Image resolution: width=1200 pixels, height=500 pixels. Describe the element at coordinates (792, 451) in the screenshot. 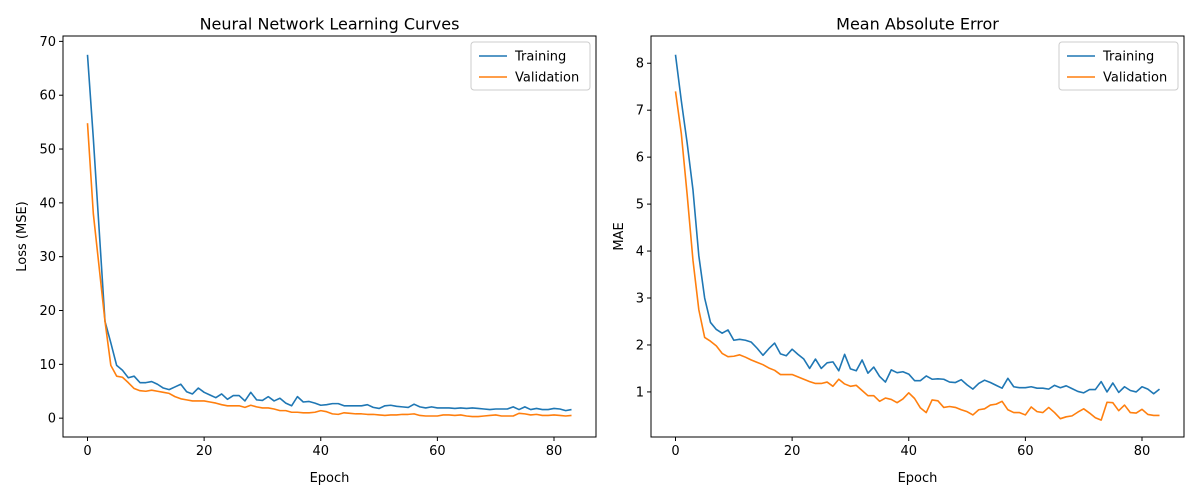

I see `mae-x-tick-label: 20` at that location.